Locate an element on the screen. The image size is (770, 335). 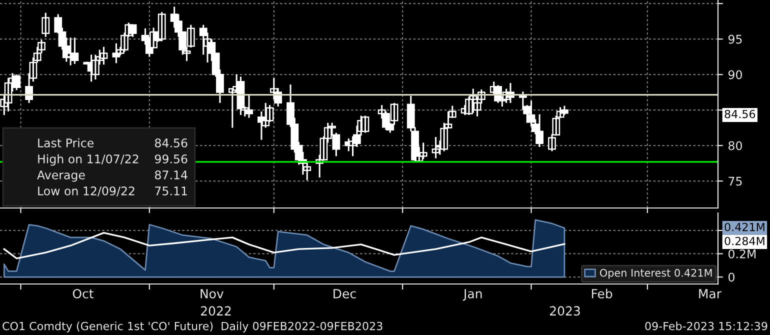
annotation: Average is located at coordinates (61, 176).